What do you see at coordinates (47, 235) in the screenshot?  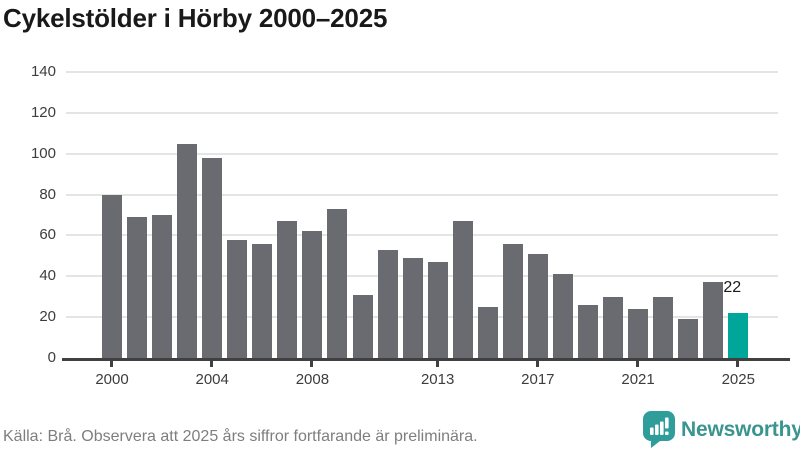 I see `y-axis-tick-label: 60` at bounding box center [47, 235].